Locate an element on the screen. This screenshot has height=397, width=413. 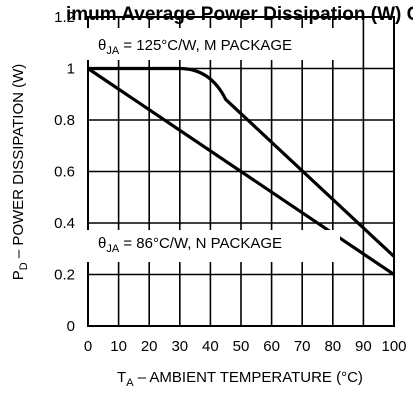
x-tick-label: 20 is located at coordinates (149, 346).